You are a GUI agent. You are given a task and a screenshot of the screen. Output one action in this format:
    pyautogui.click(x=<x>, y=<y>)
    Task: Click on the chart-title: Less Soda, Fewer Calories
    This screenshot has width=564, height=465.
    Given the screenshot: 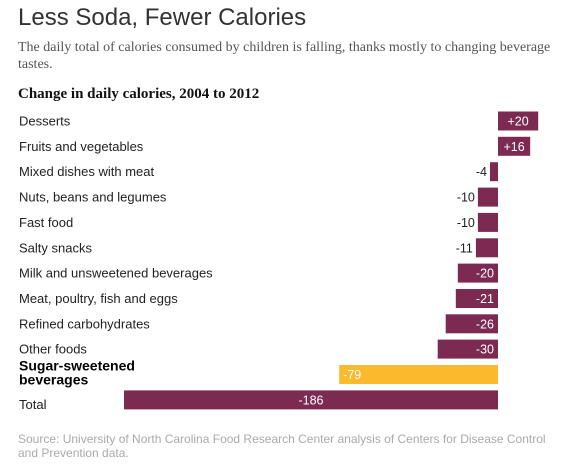 What is the action you would take?
    pyautogui.click(x=162, y=17)
    